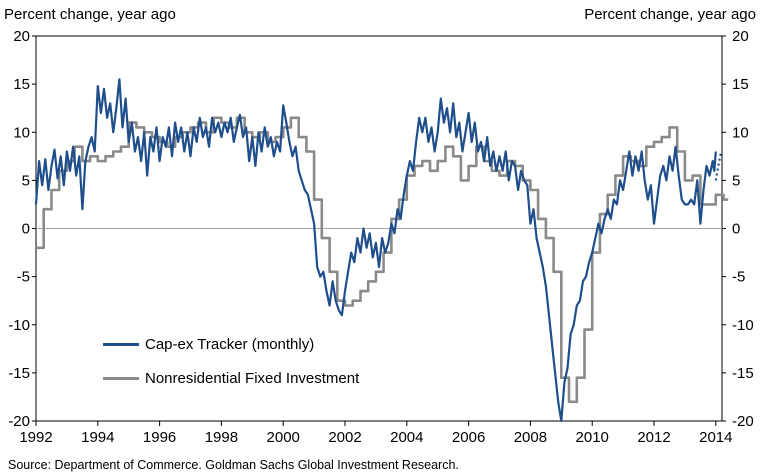  Describe the element at coordinates (740, 36) in the screenshot. I see `y-tick-label-right-20: 20` at that location.